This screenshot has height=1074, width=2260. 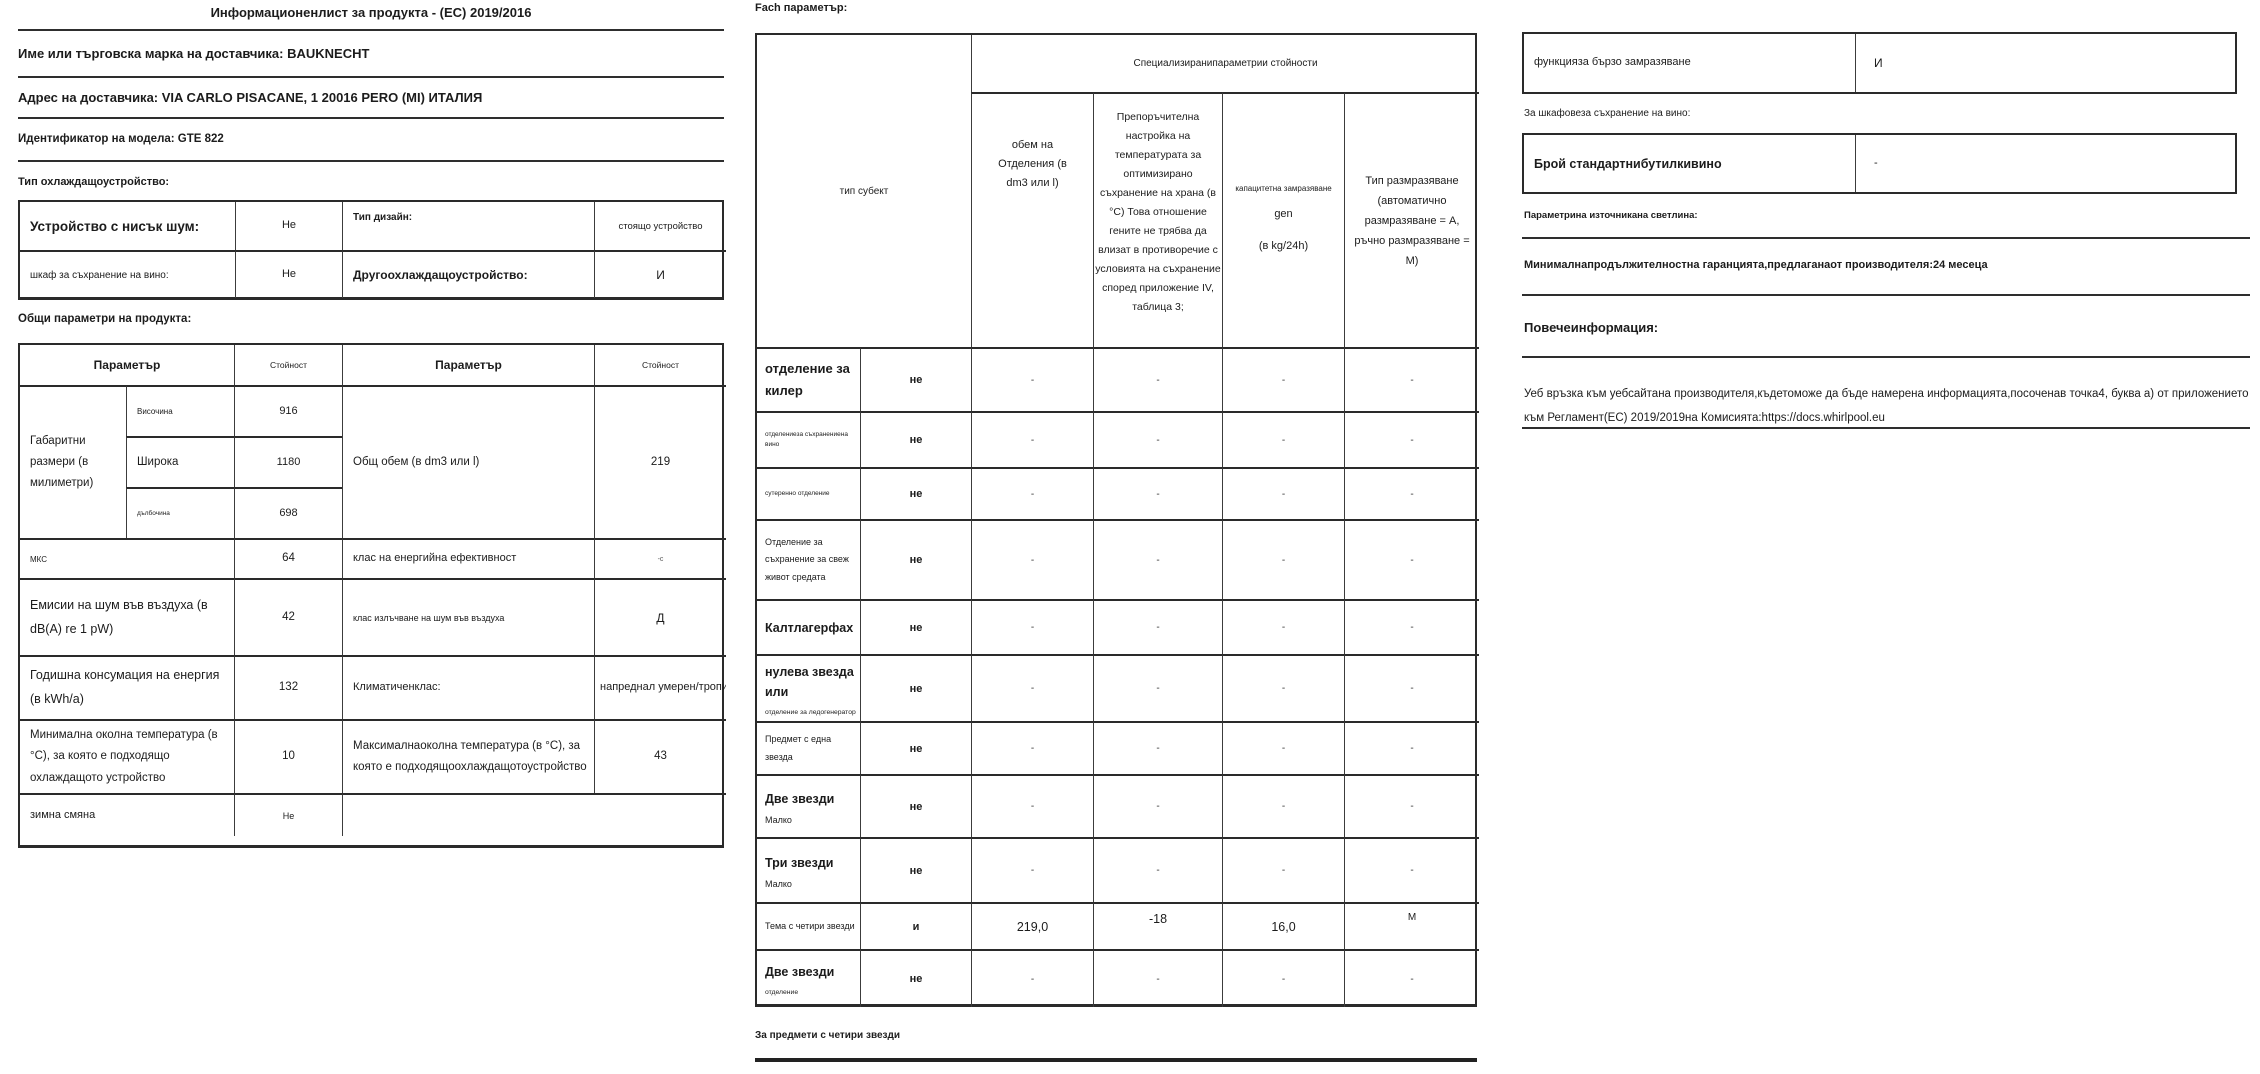 I want to click on capacity-header-unit: (в kg/24h), so click(x=1283, y=246).